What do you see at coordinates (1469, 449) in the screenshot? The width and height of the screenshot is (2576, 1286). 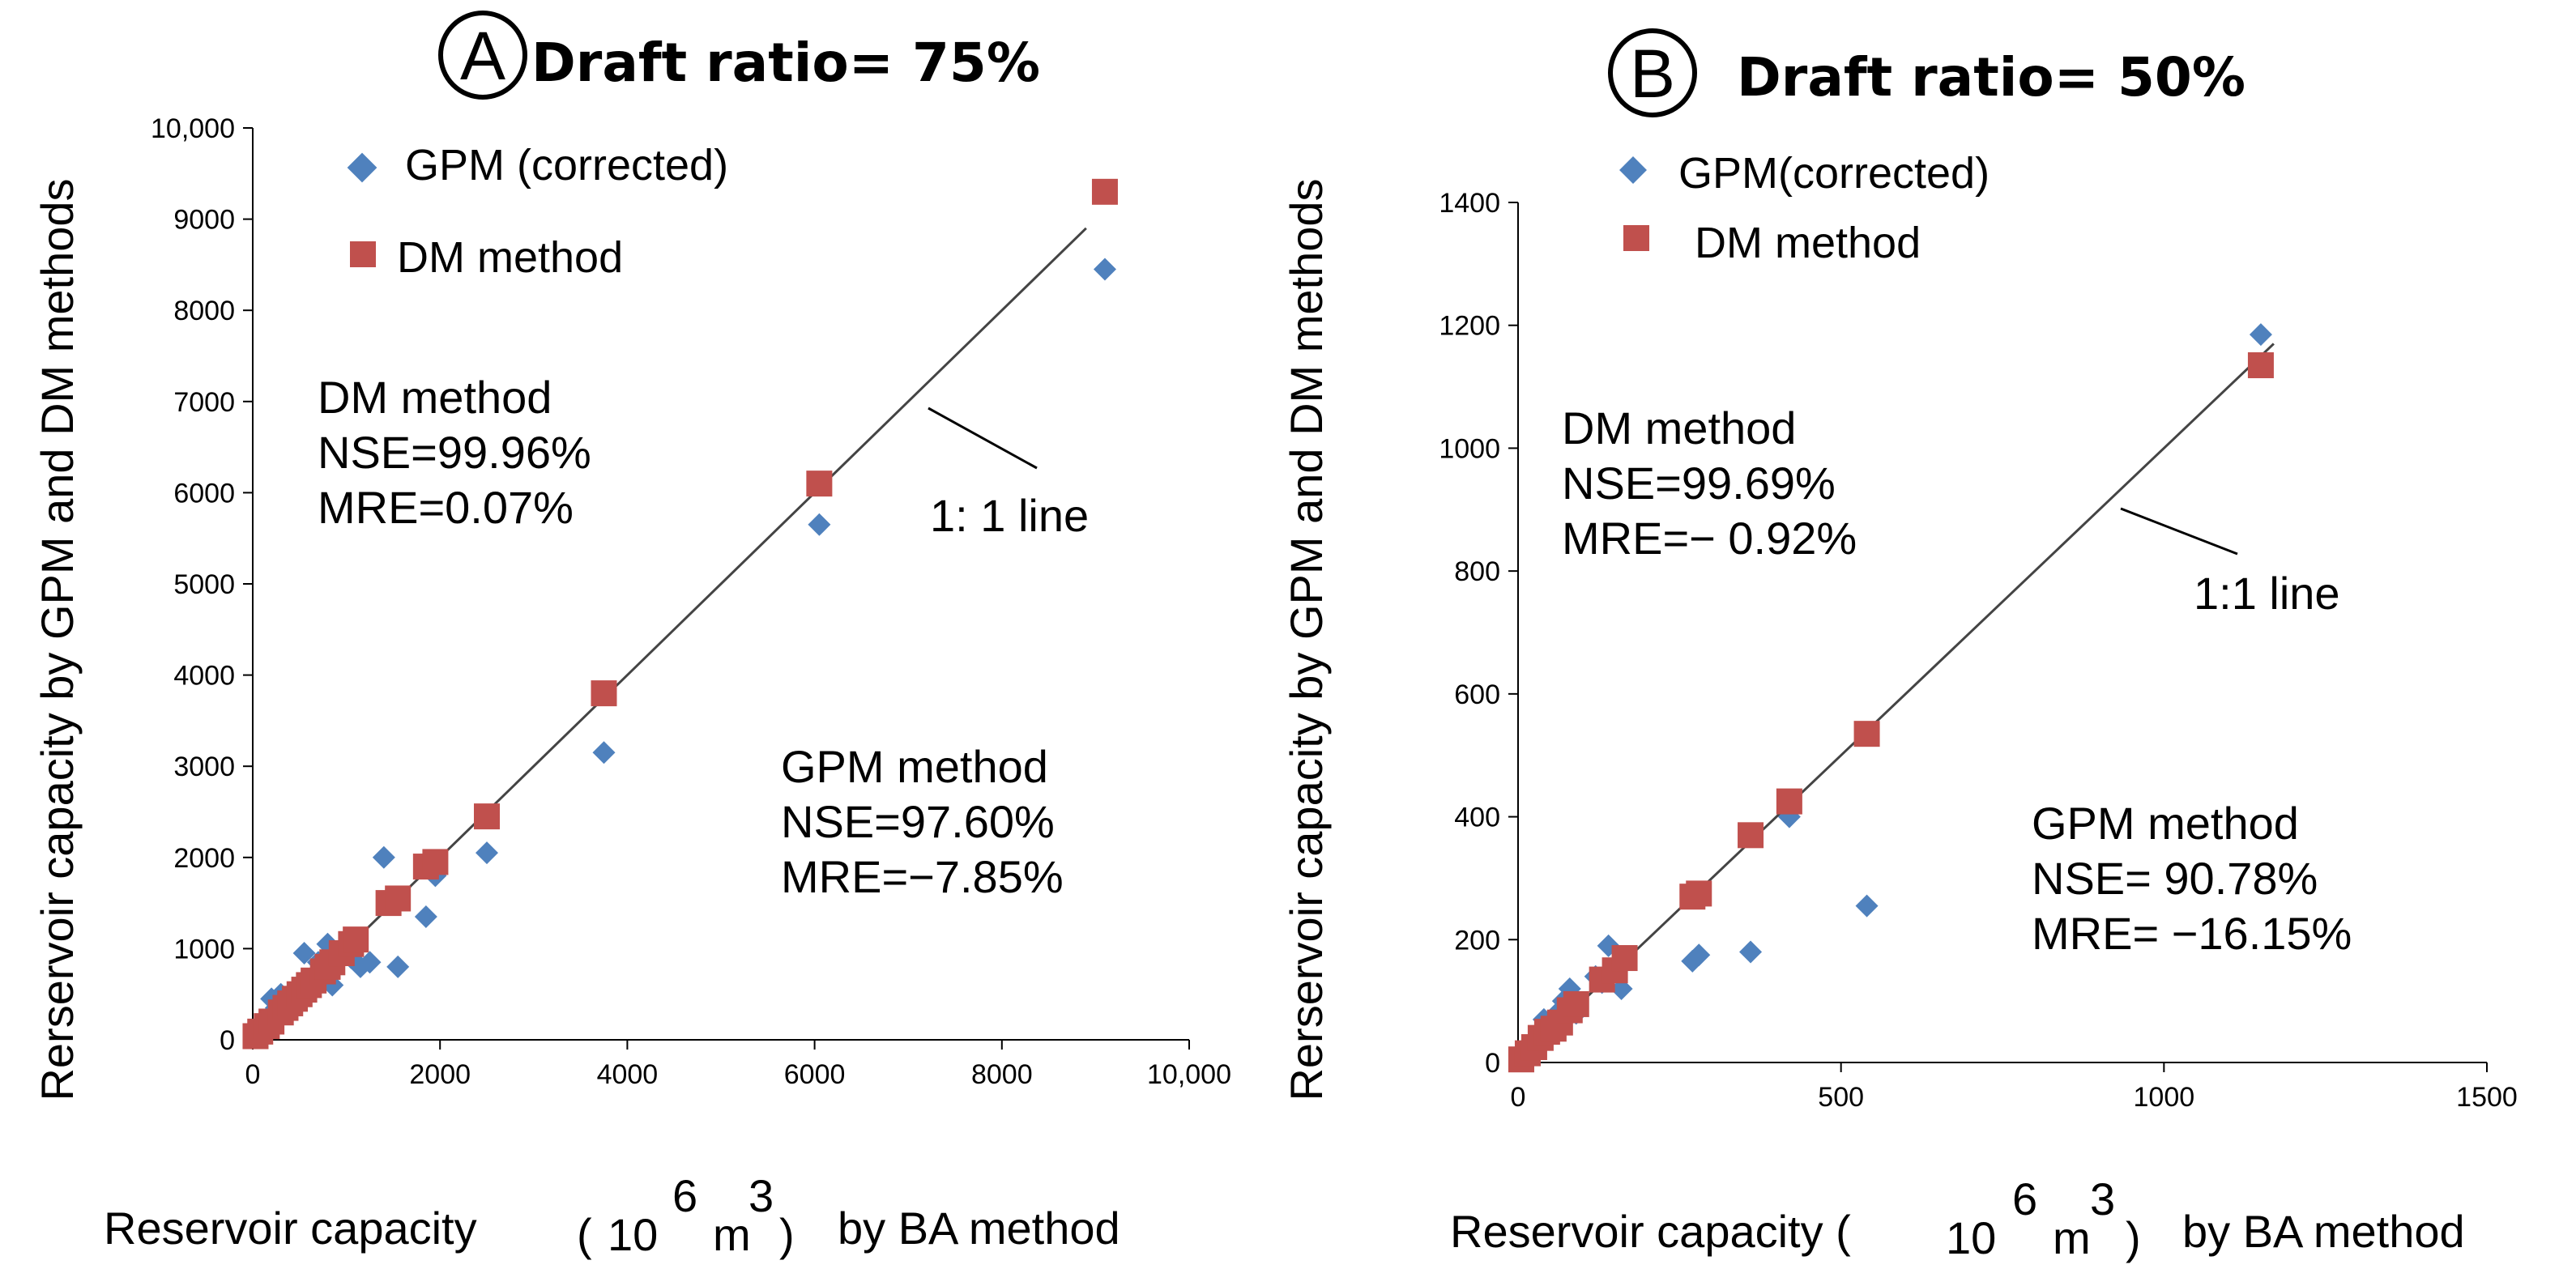 I see `panel-b-y-tick-label: 1000` at bounding box center [1469, 449].